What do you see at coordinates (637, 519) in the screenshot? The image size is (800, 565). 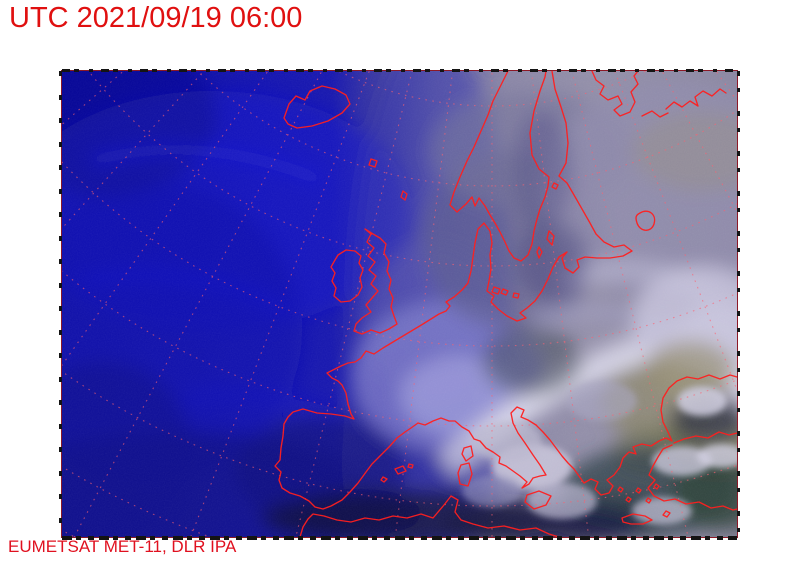 I see `coast-crete` at bounding box center [637, 519].